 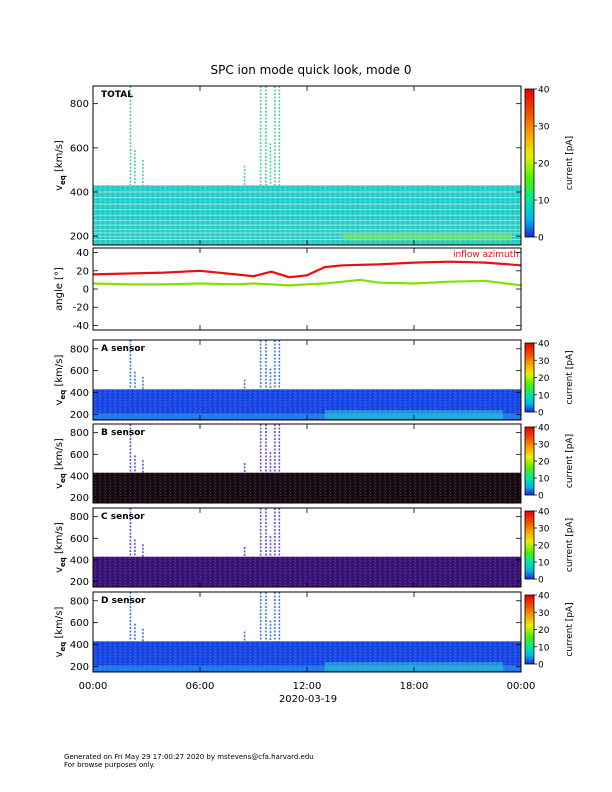 I want to click on panel-label: A sensor, so click(x=123, y=349).